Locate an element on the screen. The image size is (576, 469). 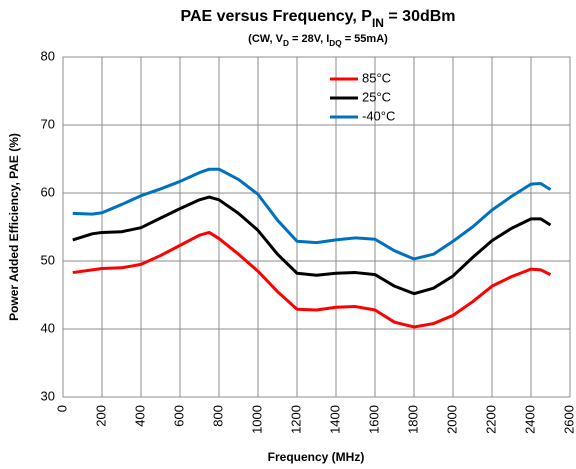
chart-title: PAE versus Frequency, PIN = 30dBm is located at coordinates (317, 19).